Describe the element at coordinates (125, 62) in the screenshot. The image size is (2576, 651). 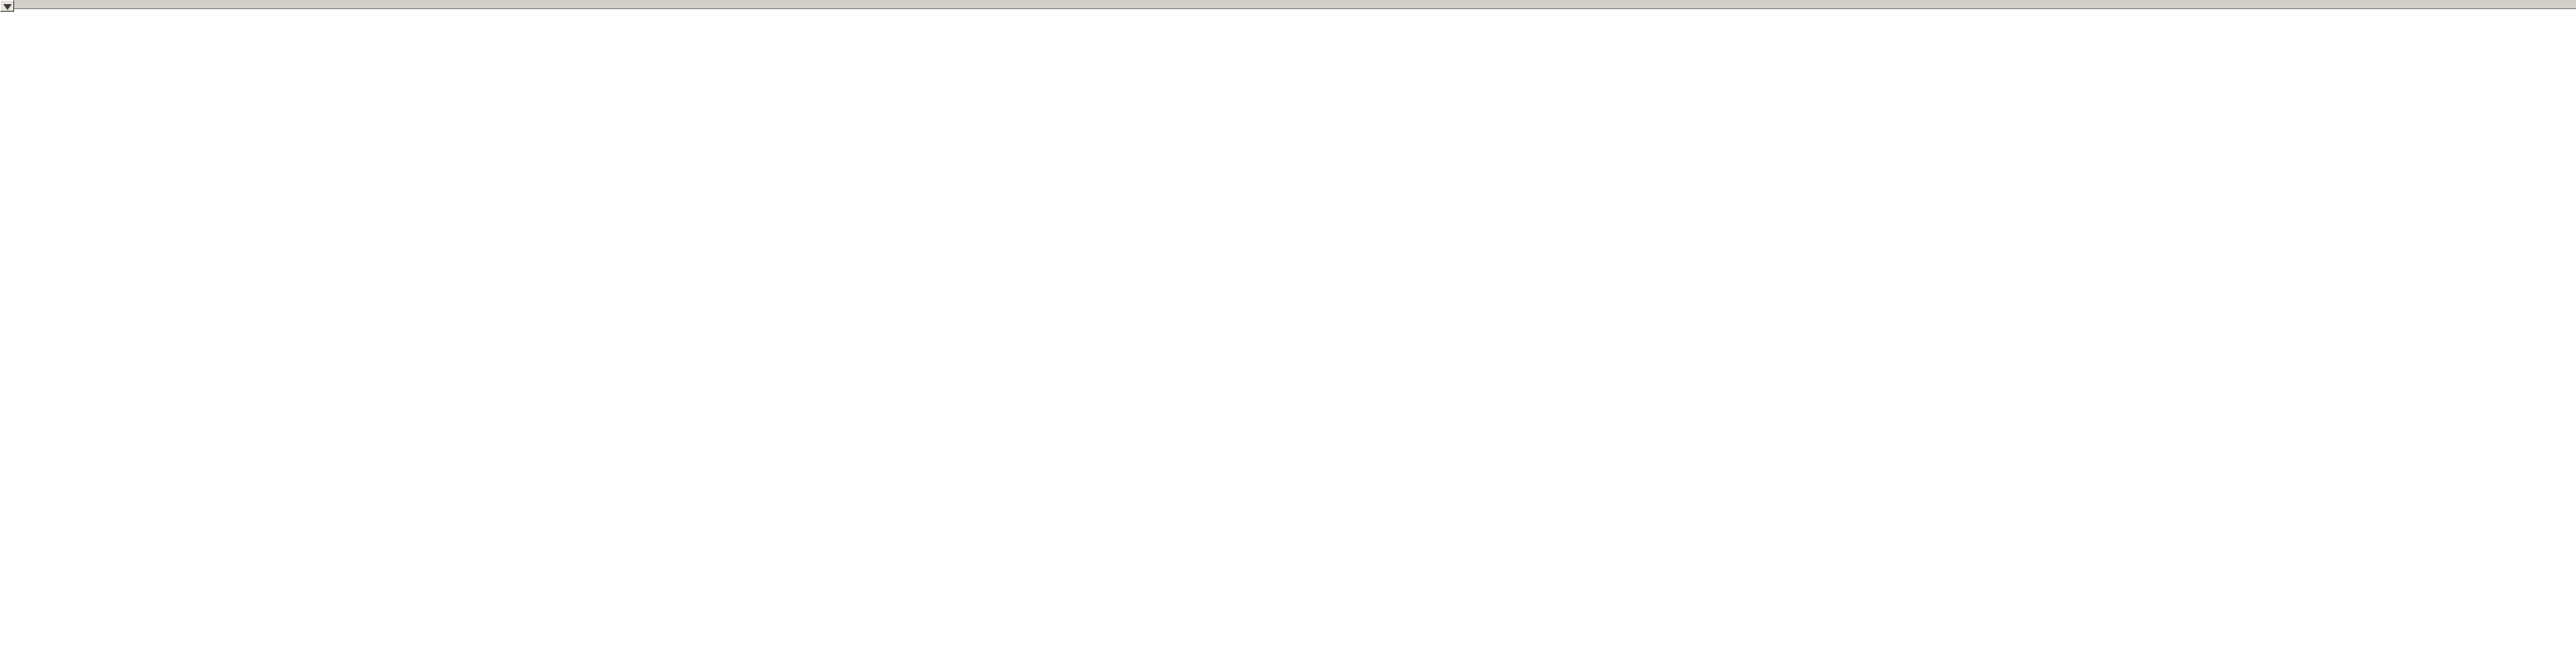
I see `chart-canvas` at that location.